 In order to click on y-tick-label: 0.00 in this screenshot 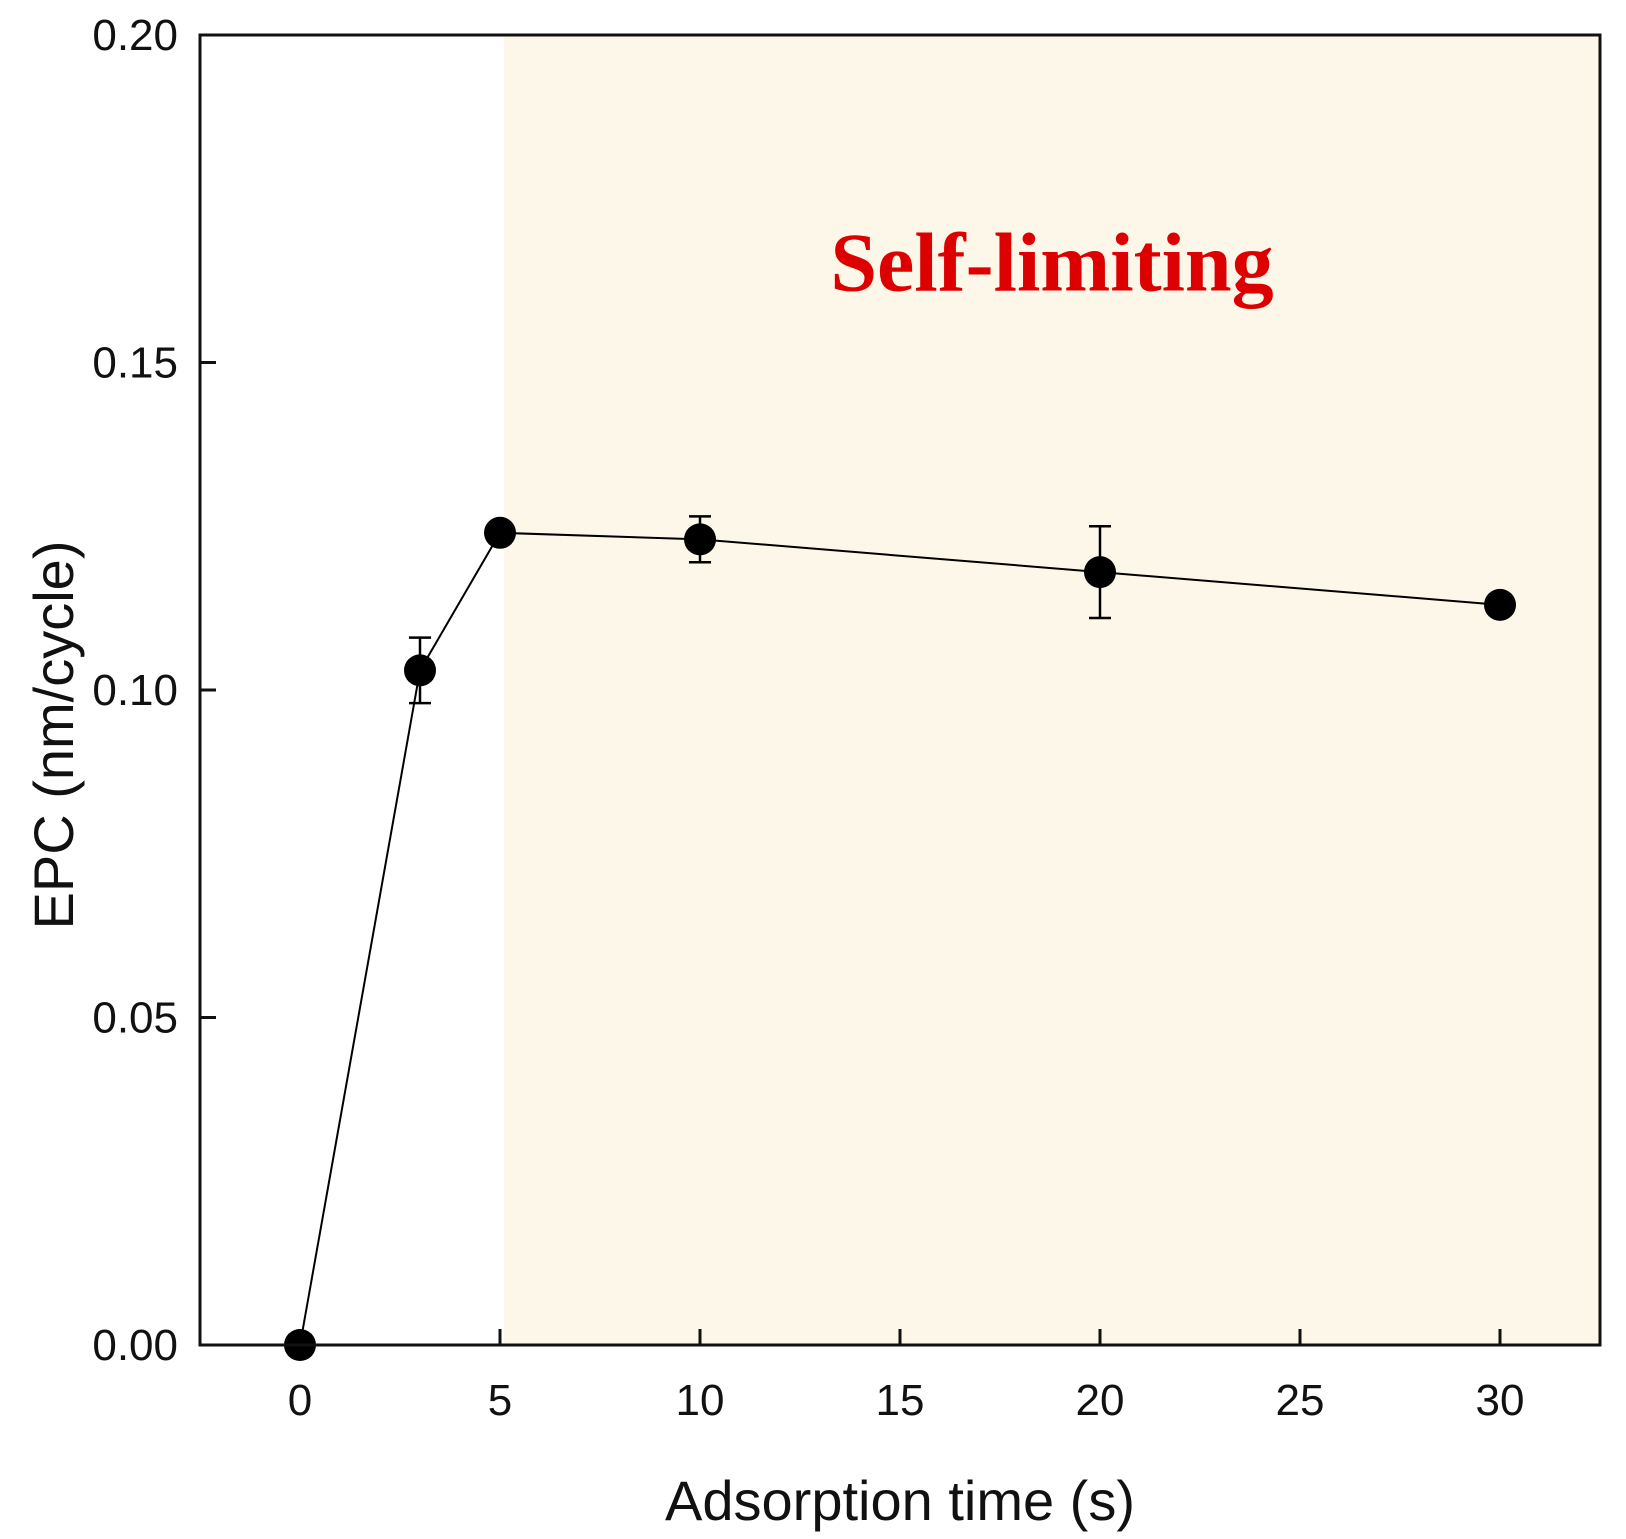, I will do `click(135, 1345)`.